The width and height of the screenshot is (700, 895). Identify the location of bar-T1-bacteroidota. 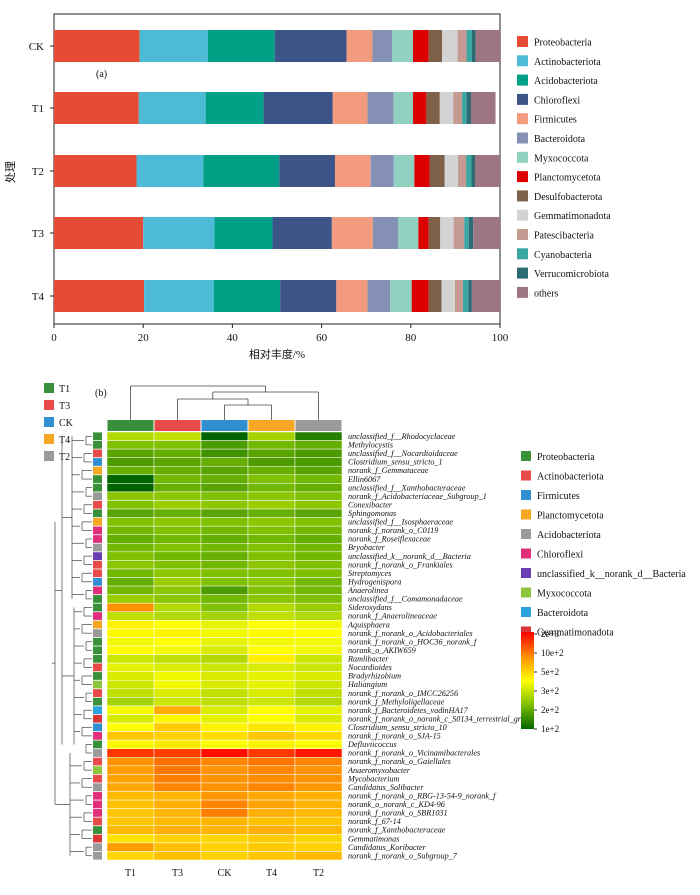
(380, 108).